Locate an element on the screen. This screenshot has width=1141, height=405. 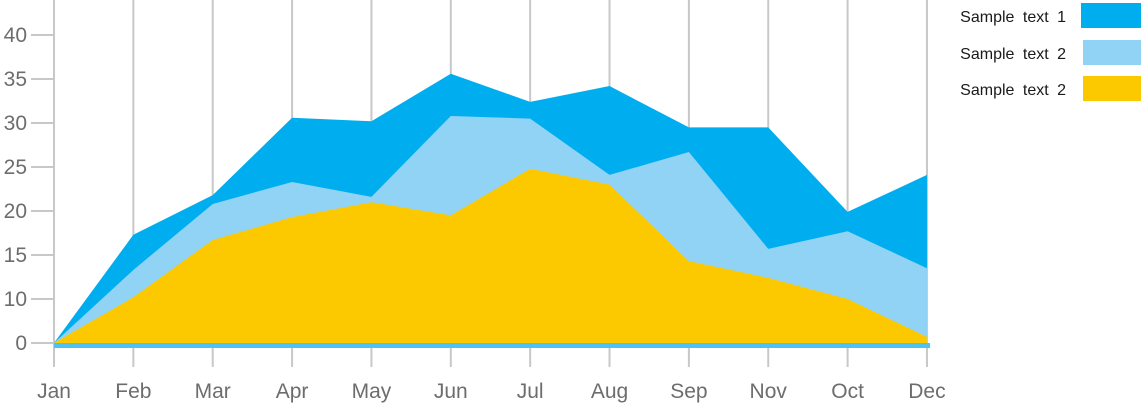
y-tick-label: 15 is located at coordinates (15, 255).